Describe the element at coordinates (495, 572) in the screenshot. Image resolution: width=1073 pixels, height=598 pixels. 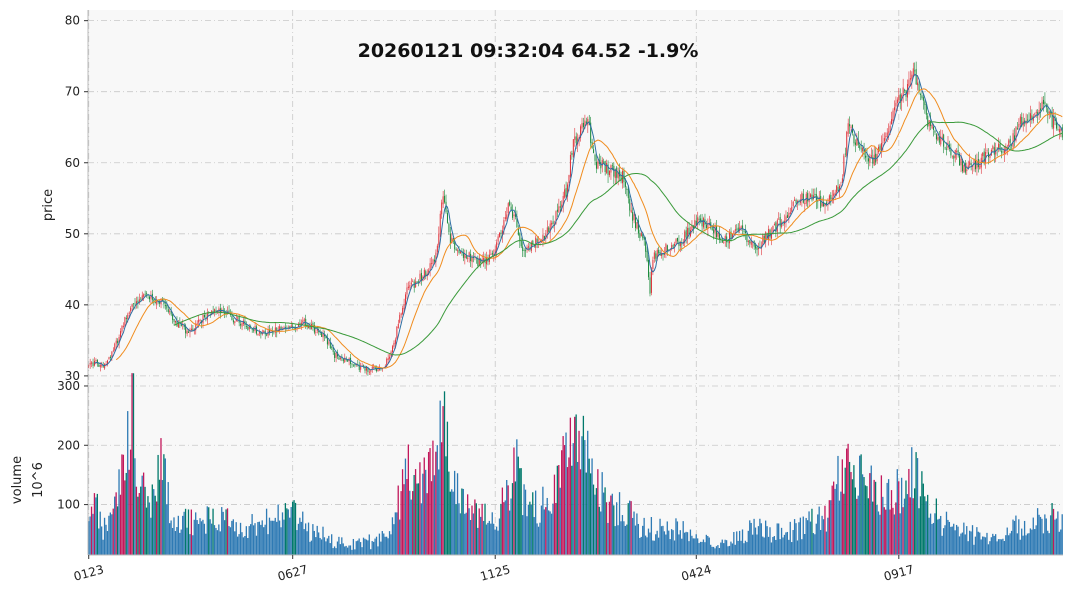
I see `x-tick-label: 1125` at that location.